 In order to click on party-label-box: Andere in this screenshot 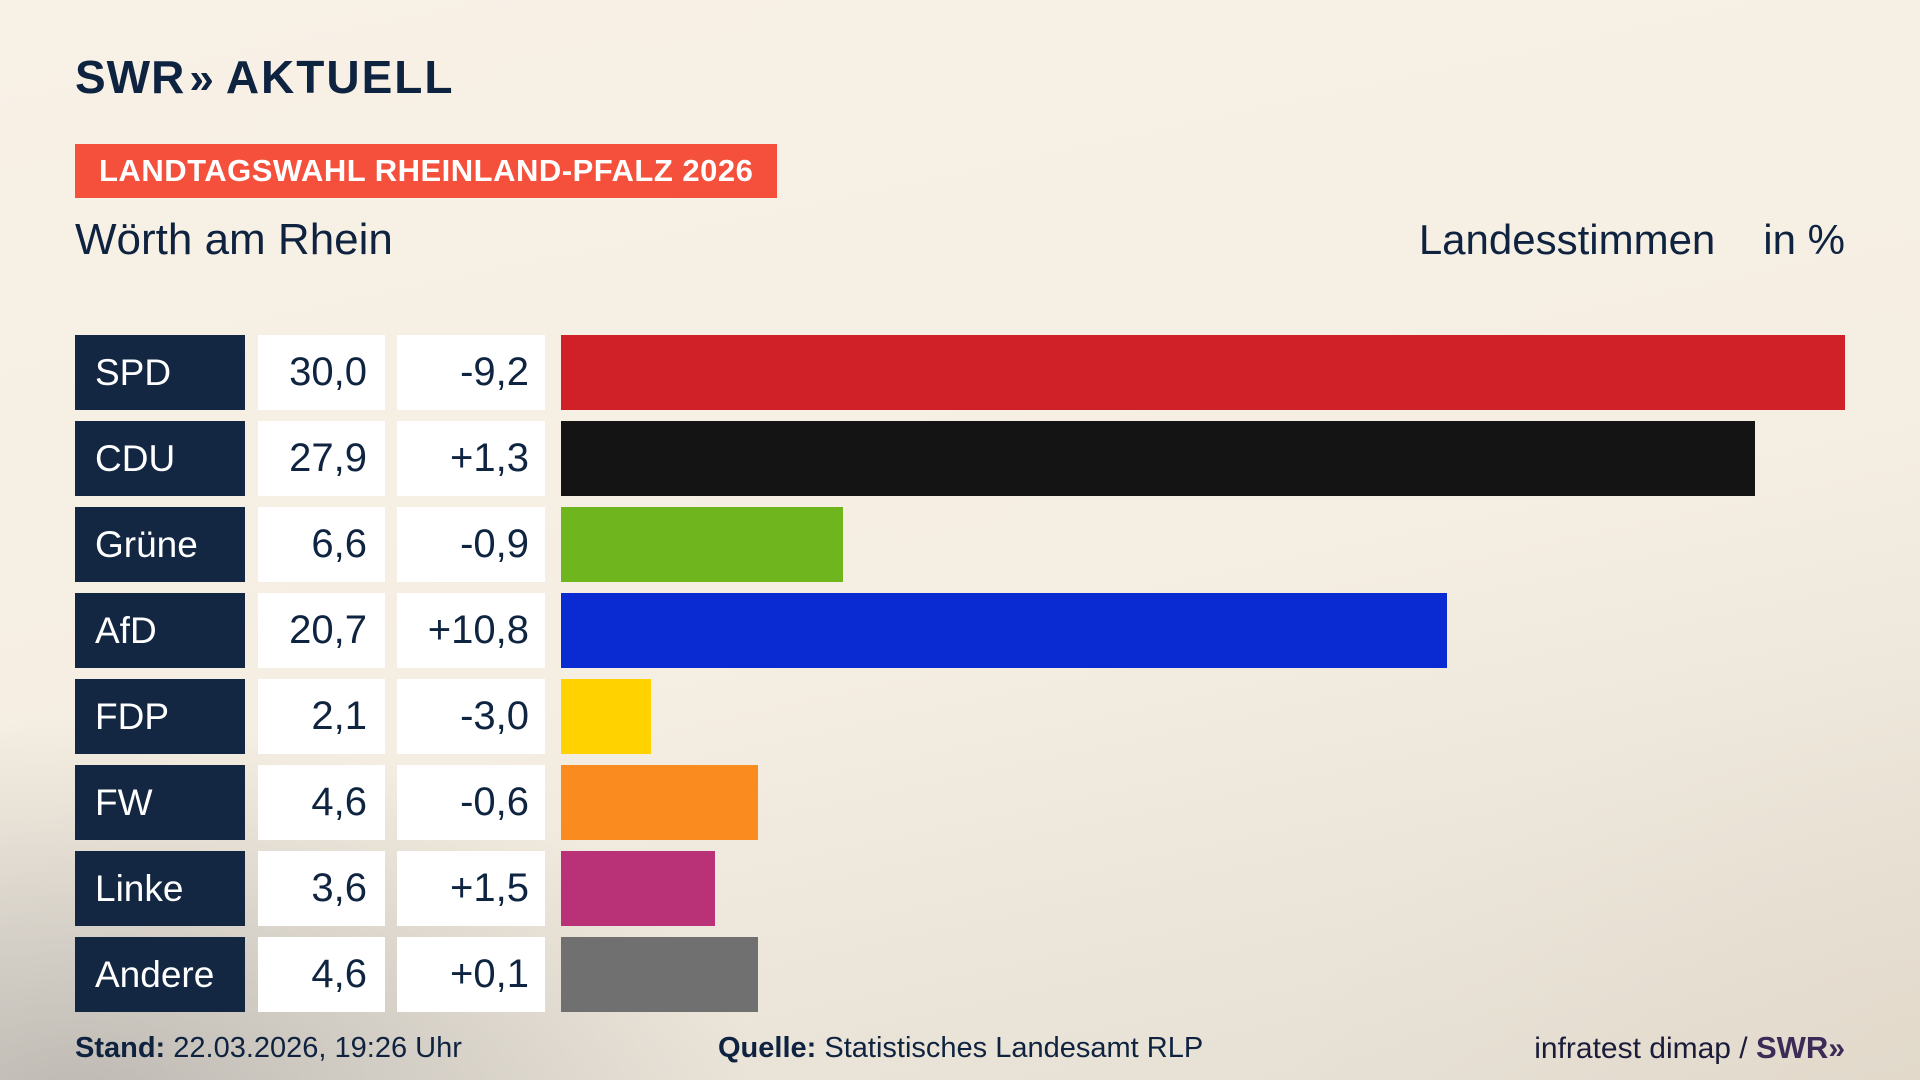, I will do `click(160, 974)`.